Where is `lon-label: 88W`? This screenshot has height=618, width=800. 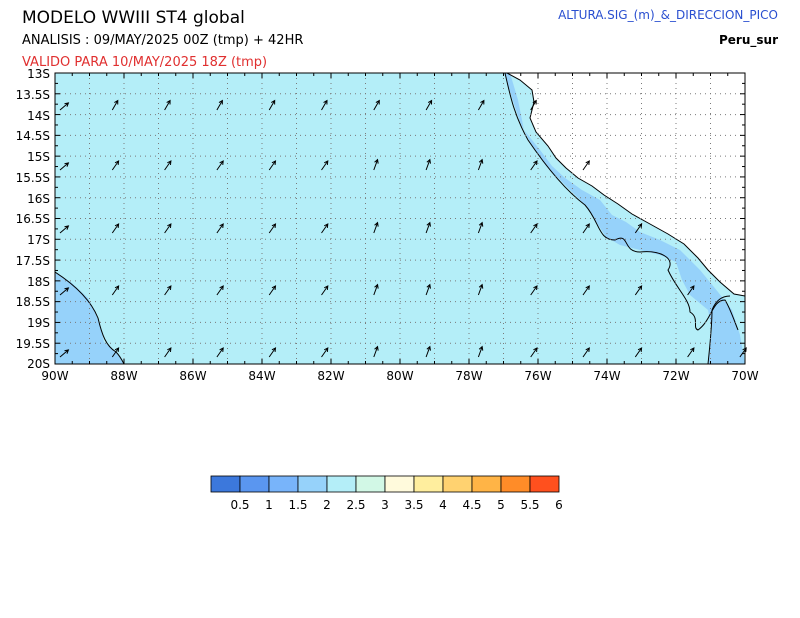
lon-label: 88W is located at coordinates (123, 376).